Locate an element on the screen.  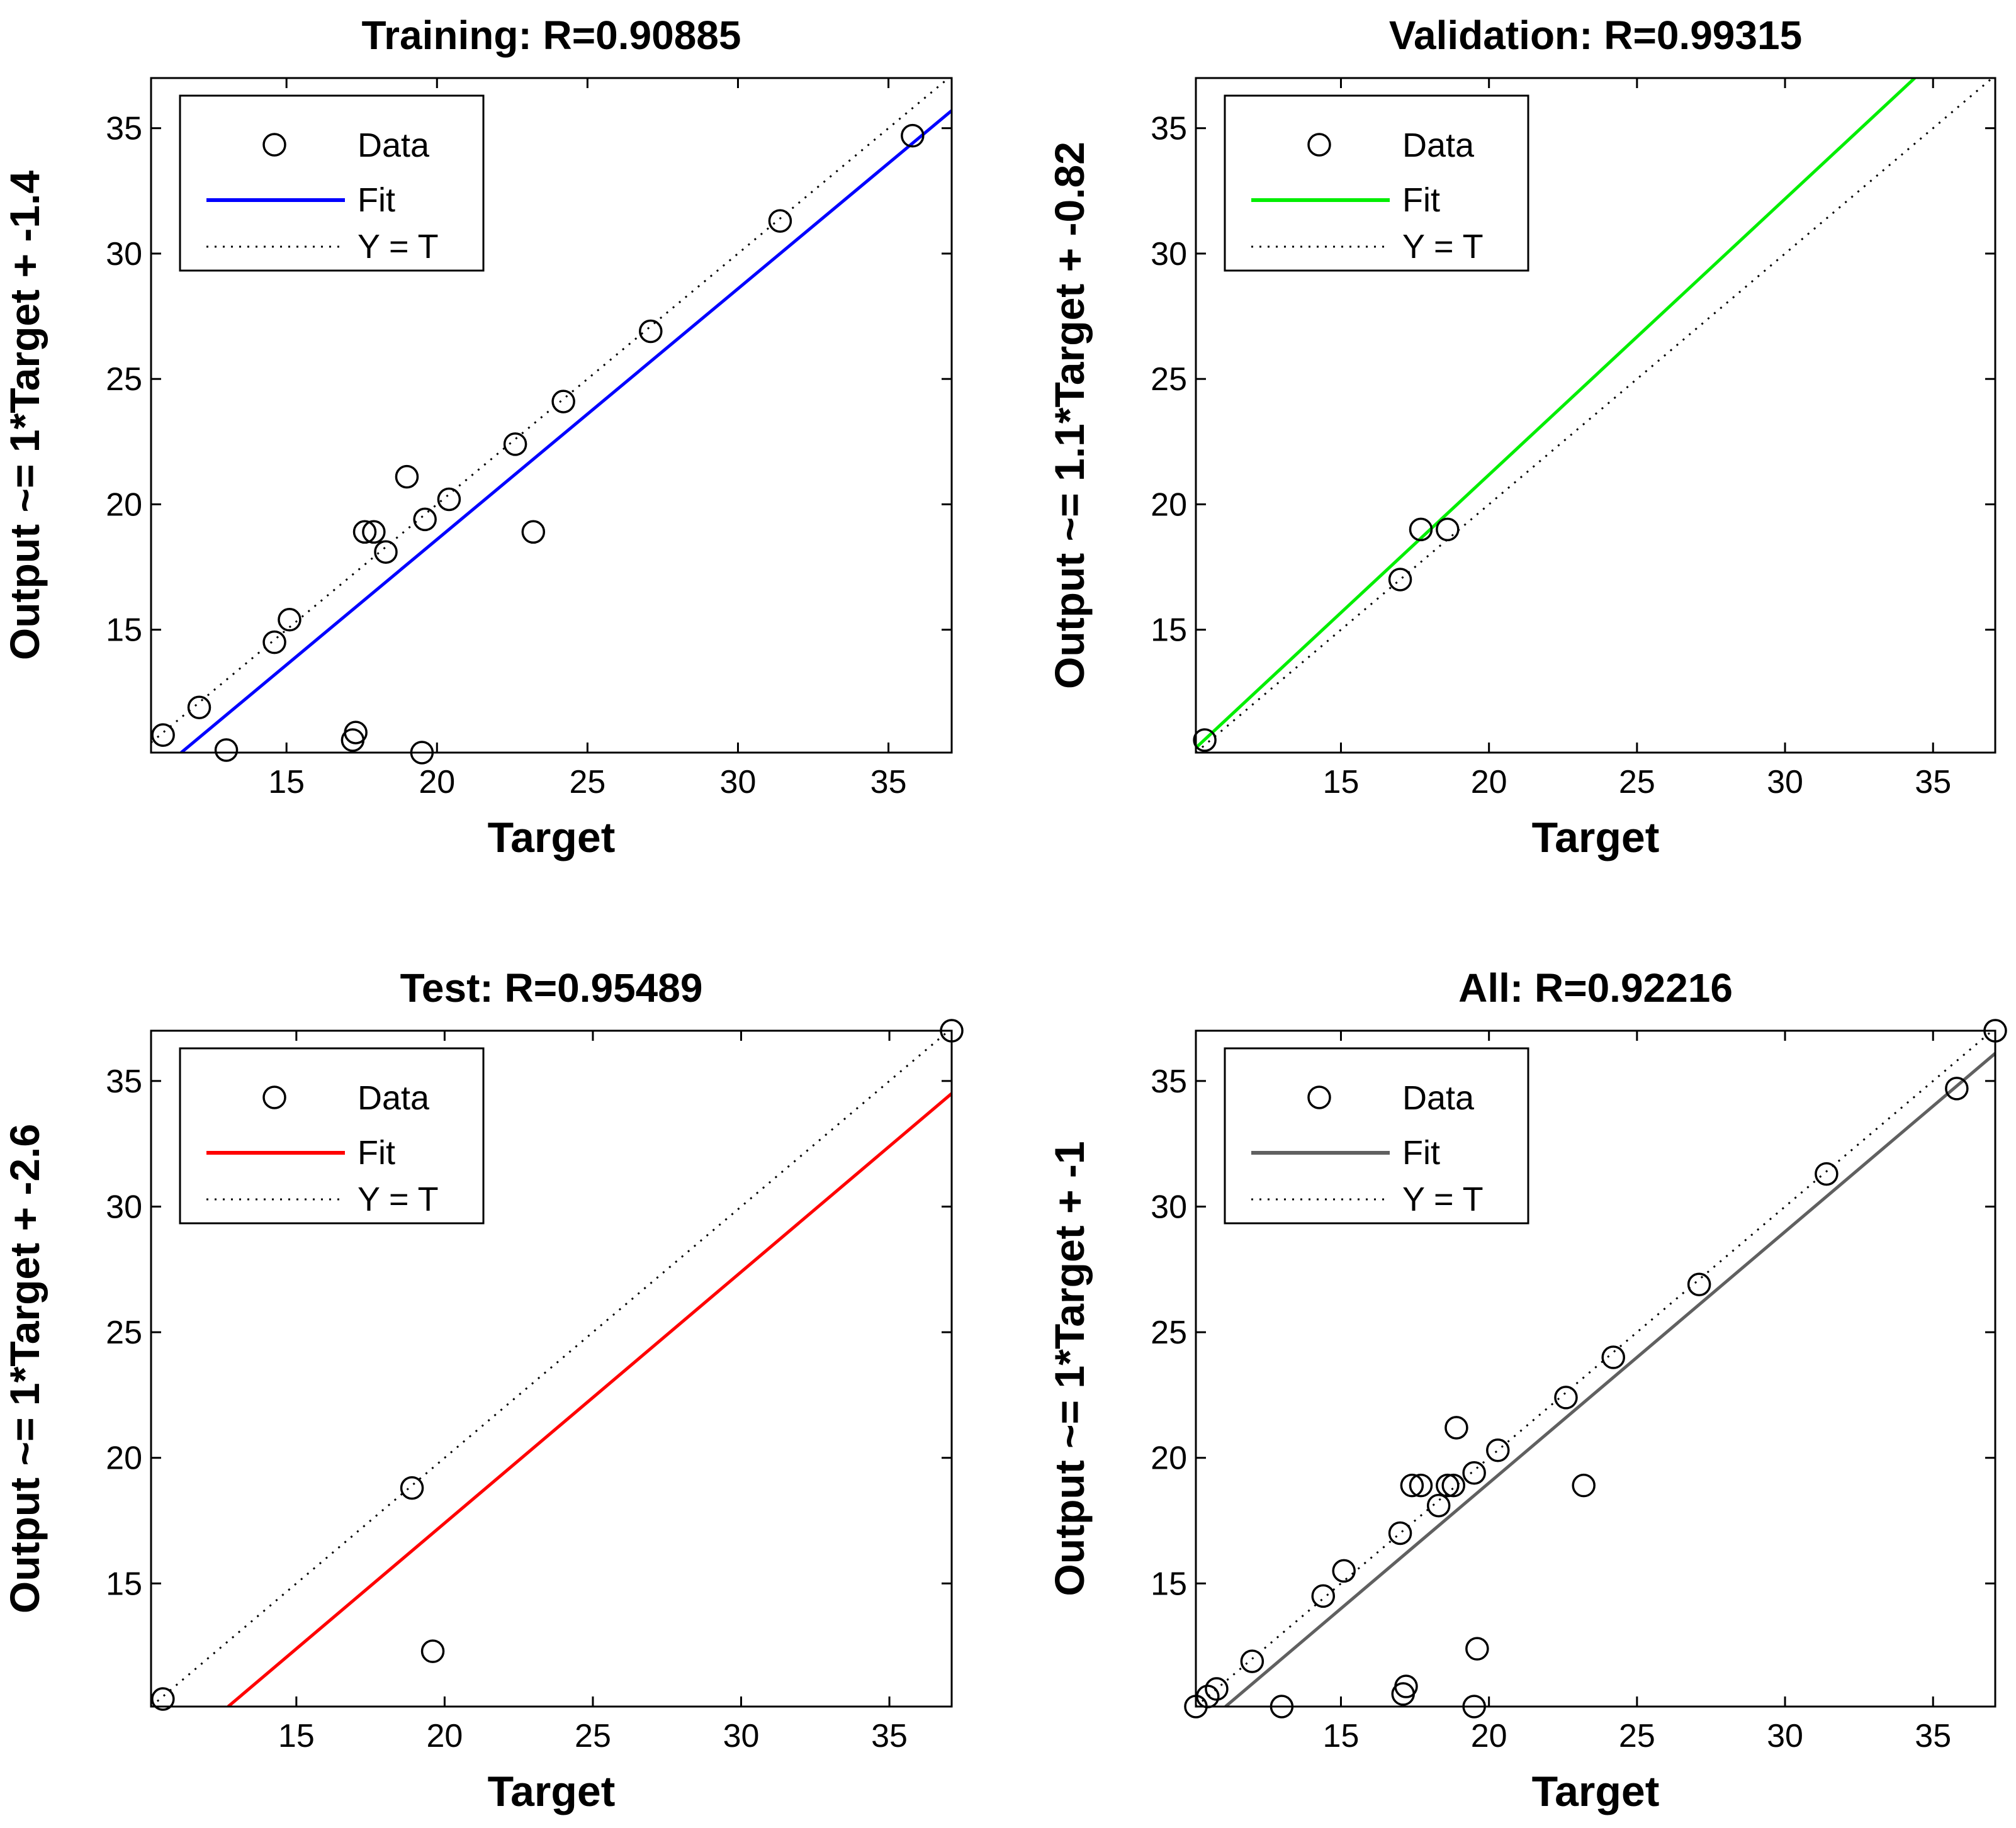
x-tick-label: 35 is located at coordinates (889, 1736).